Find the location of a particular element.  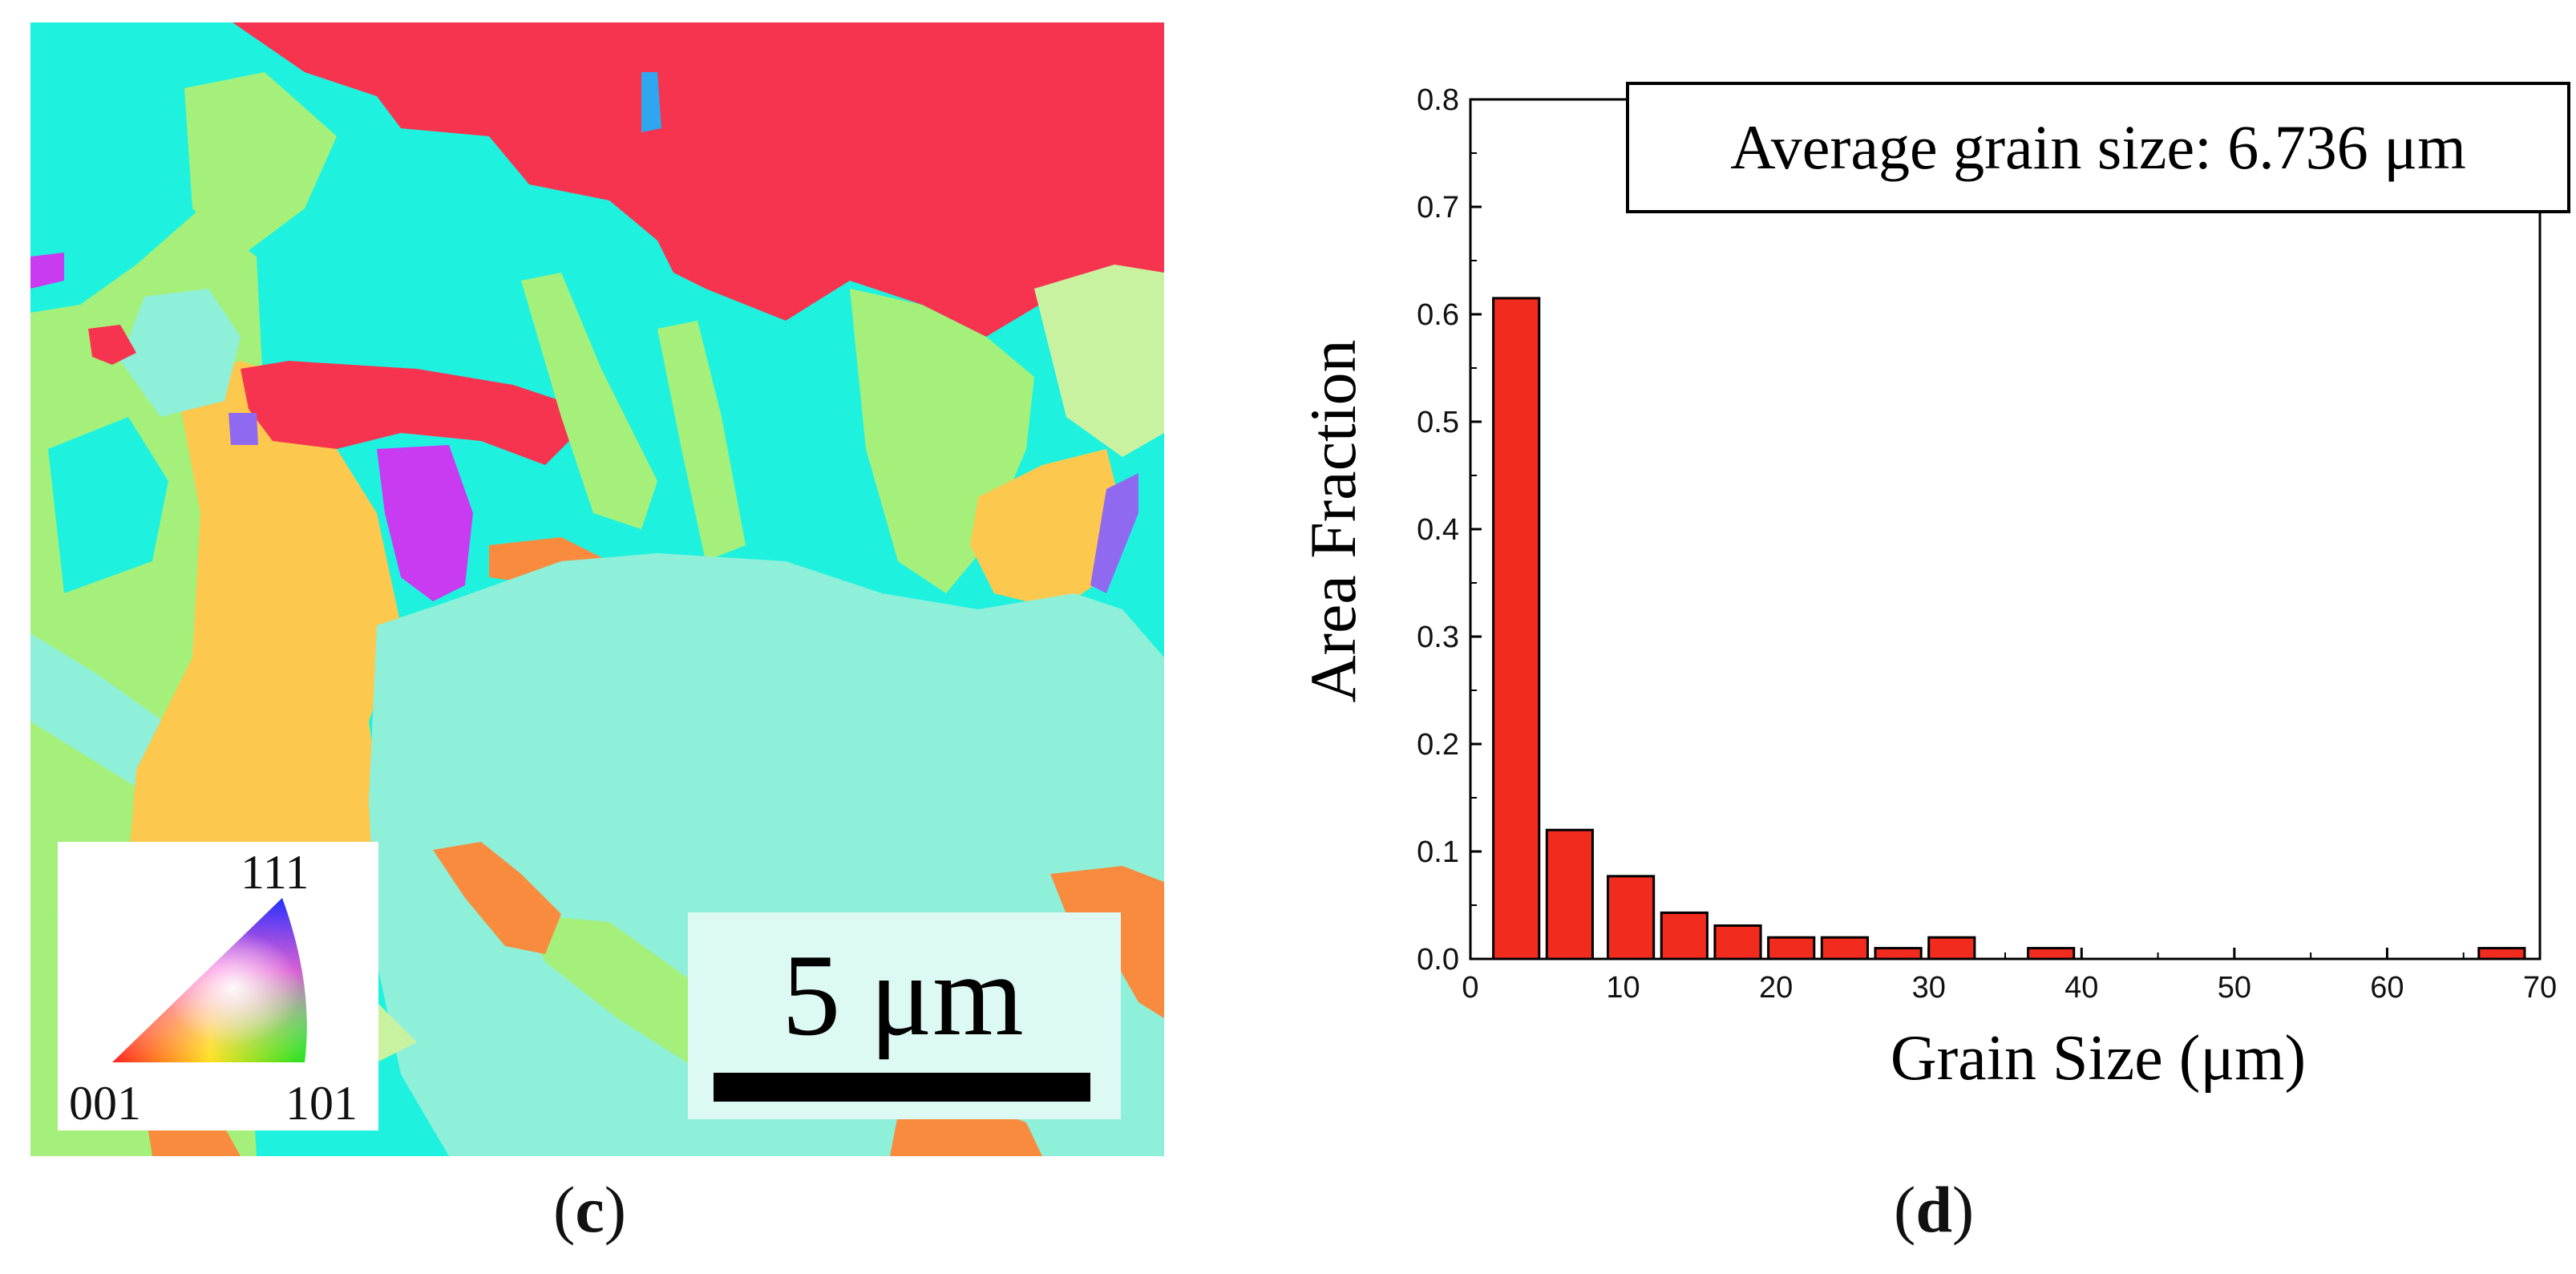

y-tick-label: 0.8 is located at coordinates (1438, 100).